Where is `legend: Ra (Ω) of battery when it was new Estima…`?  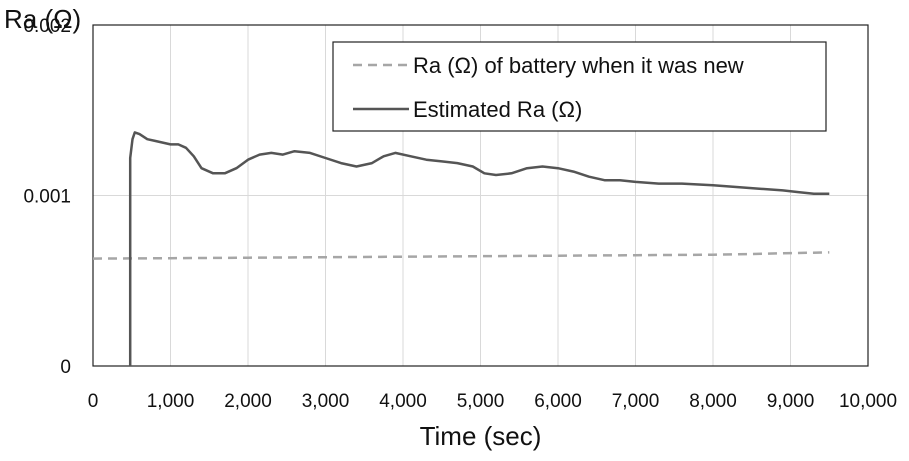
legend: Ra (Ω) of battery when it was new Estima… is located at coordinates (579, 86).